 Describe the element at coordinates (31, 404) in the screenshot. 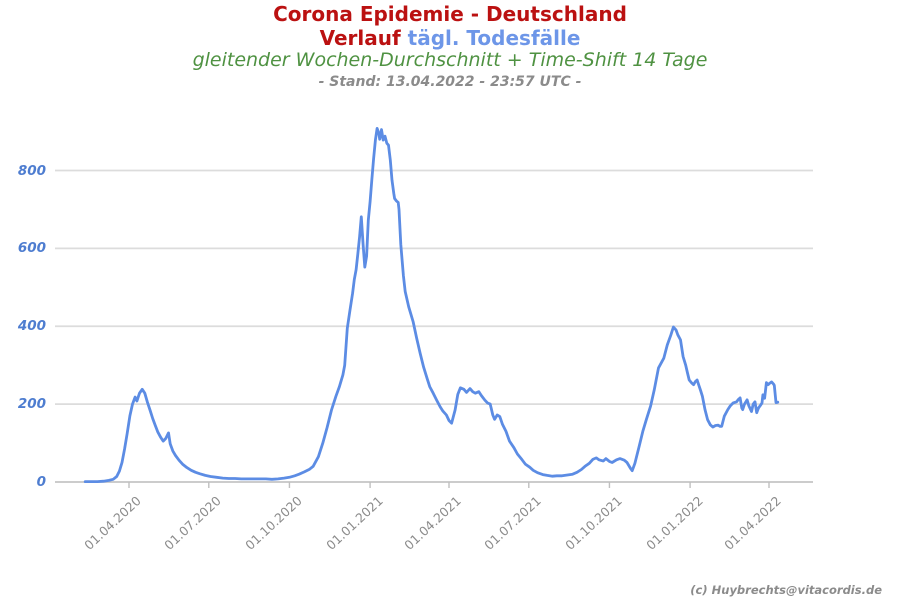

I see `y-axis-label: 200` at that location.